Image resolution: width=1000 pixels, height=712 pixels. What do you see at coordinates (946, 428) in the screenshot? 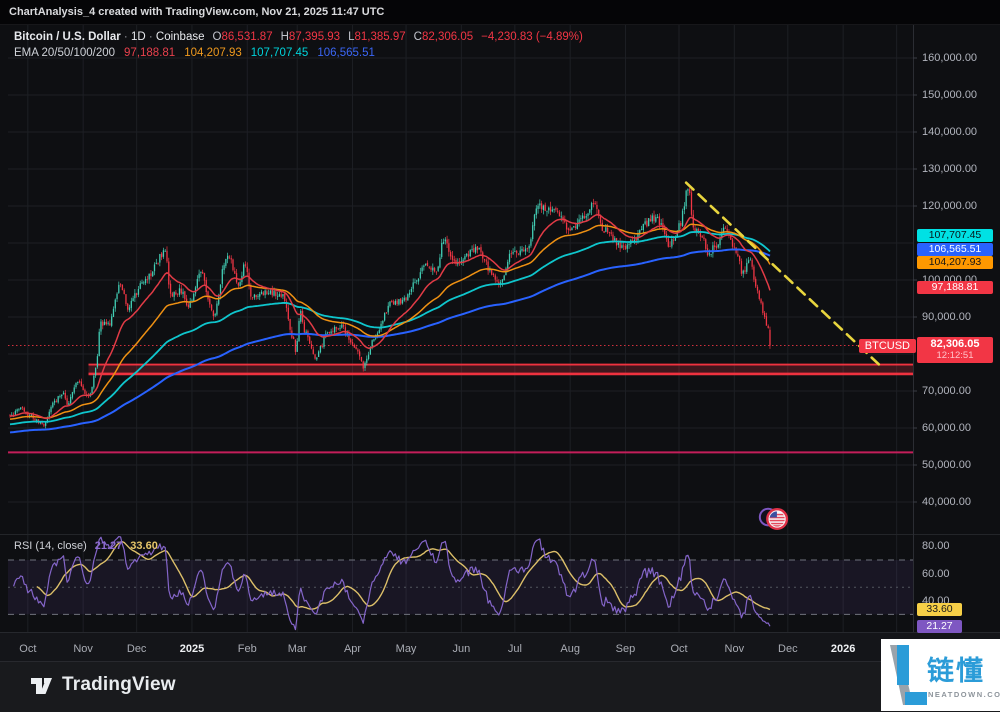
I see `price-tick-label: 60,000.00` at bounding box center [946, 428].